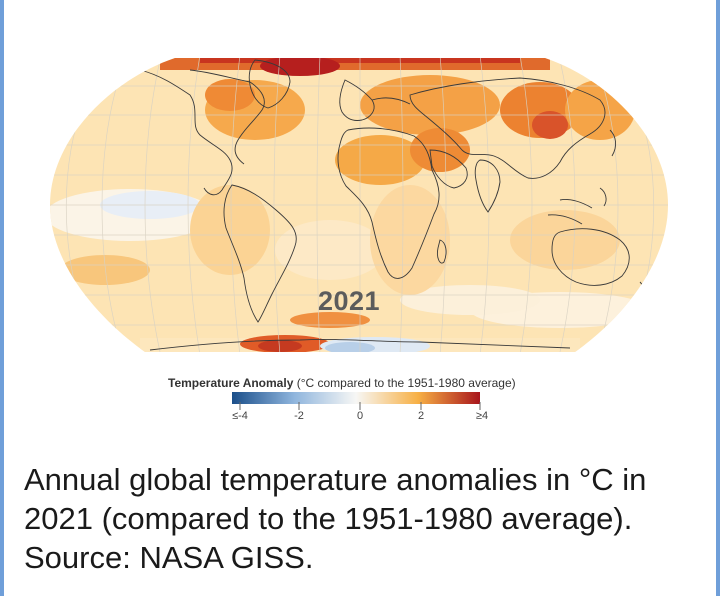 The height and width of the screenshot is (596, 720). Describe the element at coordinates (231, 383) in the screenshot. I see `legend-title-bold: Temperature Anomaly` at that location.